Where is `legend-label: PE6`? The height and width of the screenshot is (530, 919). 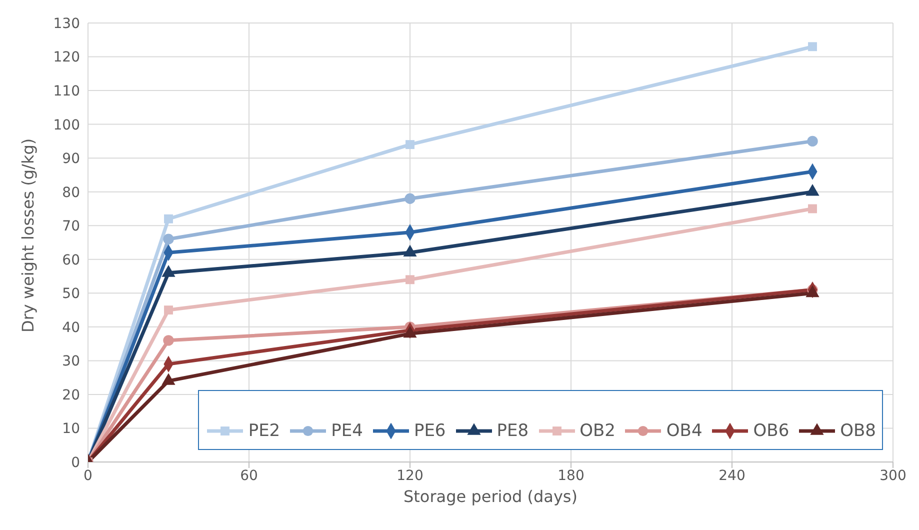 legend-label: PE6 is located at coordinates (429, 431).